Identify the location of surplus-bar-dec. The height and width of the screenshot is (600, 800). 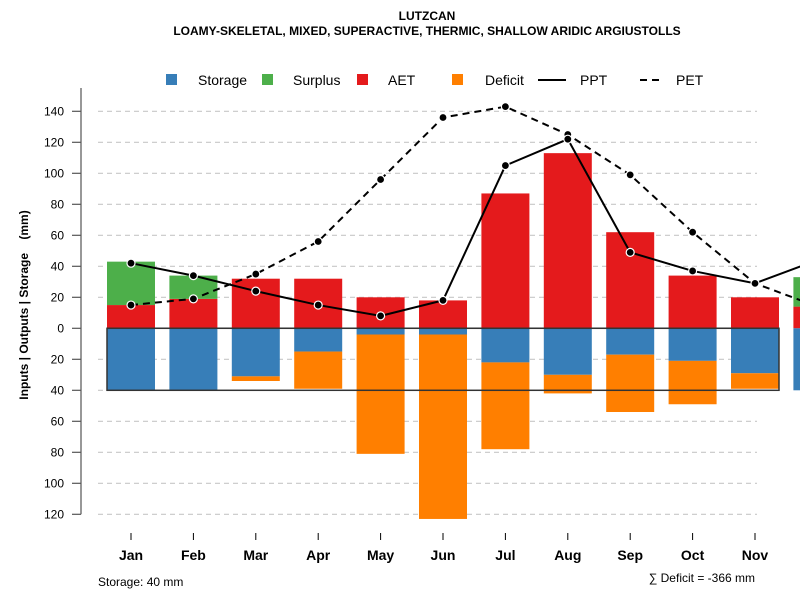
(796, 292).